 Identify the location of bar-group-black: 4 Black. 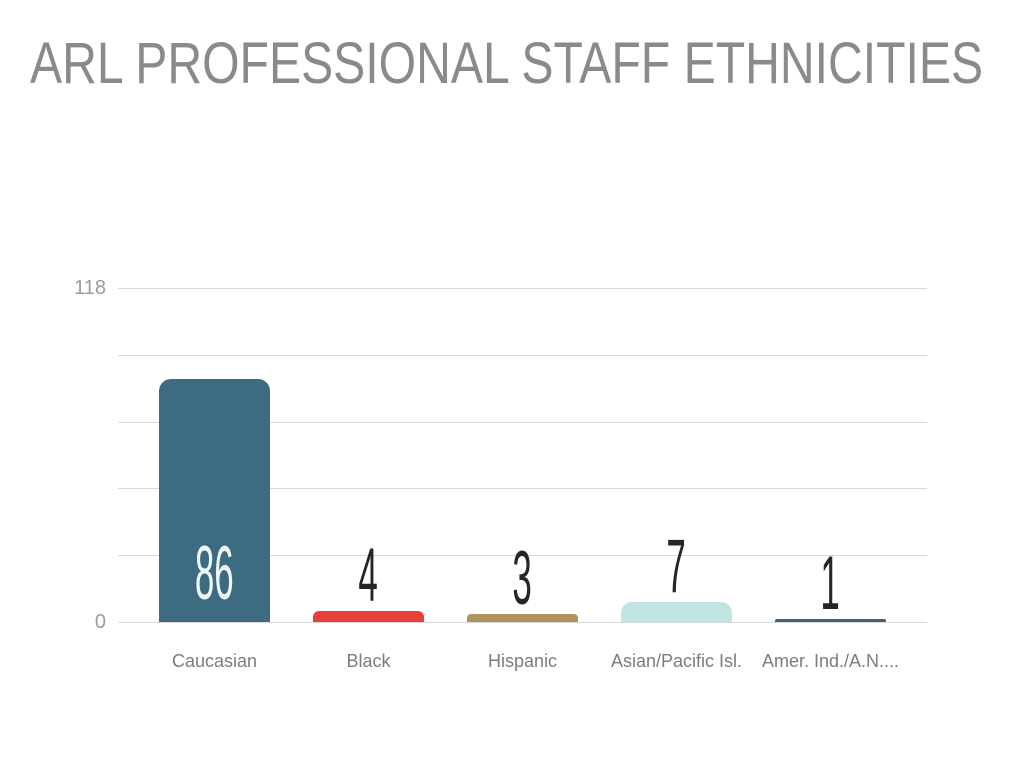
(368, 479).